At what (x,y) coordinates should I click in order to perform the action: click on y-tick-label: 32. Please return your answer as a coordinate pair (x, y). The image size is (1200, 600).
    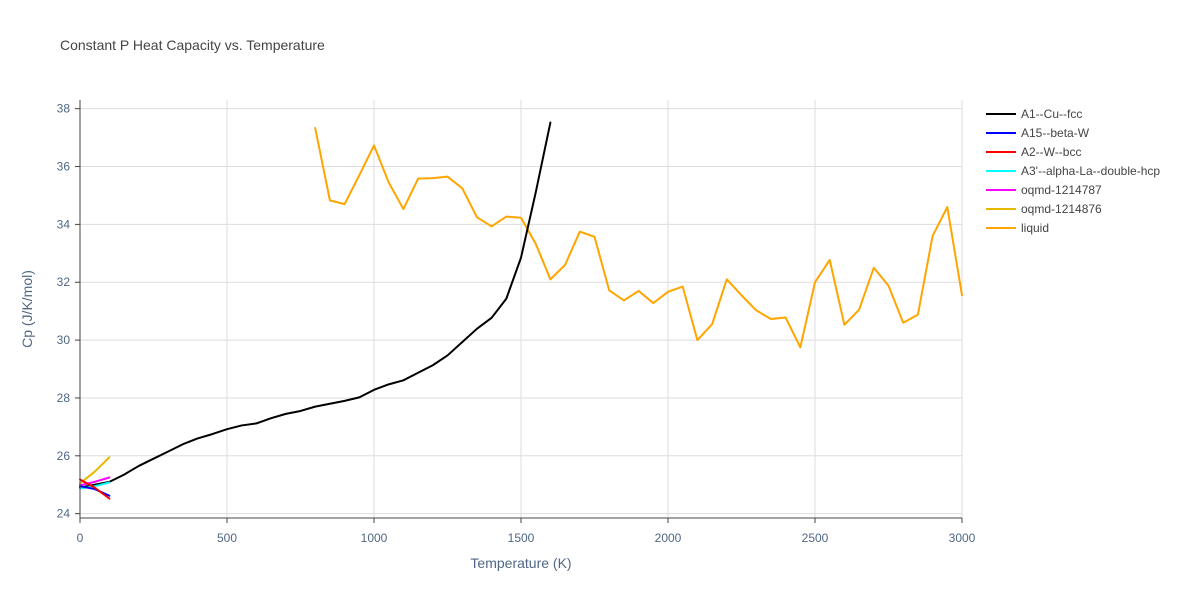
    Looking at the image, I should click on (64, 282).